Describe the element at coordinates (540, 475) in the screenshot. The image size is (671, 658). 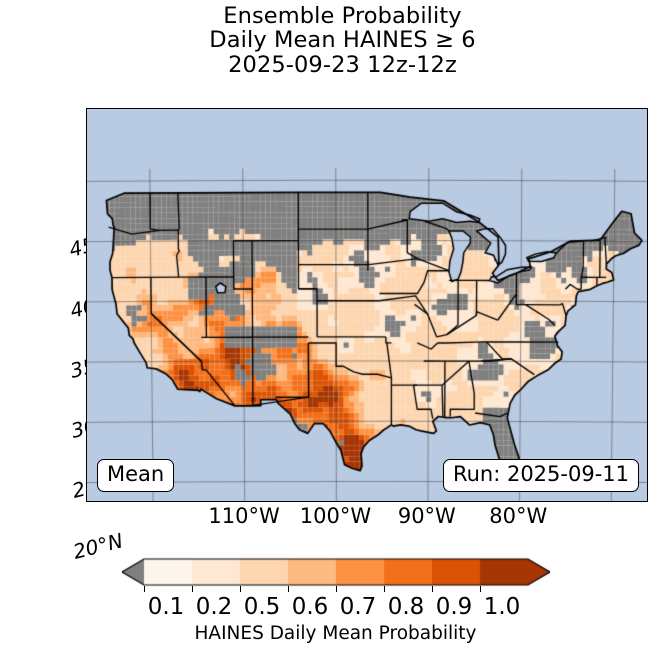
I see `run-date-box: Run: 2025-09-11` at that location.